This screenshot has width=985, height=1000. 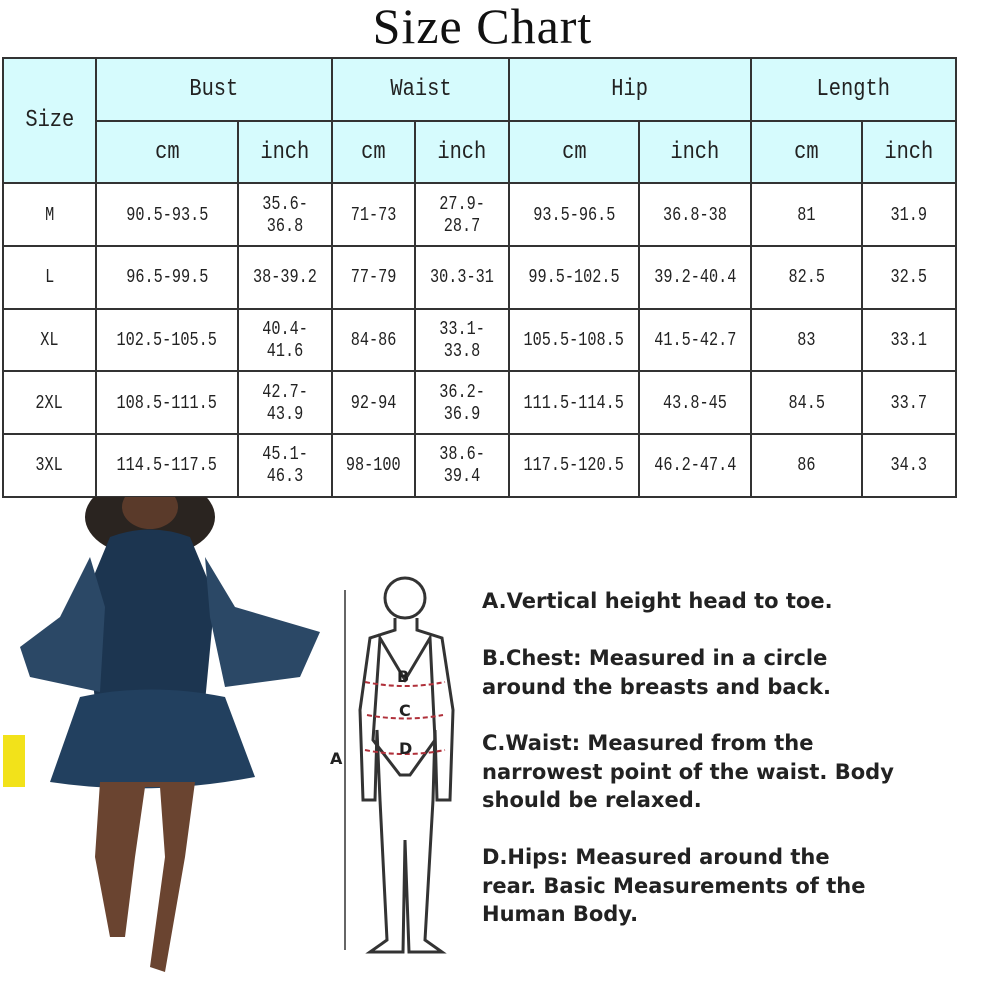 I want to click on measurement-cell: 81, so click(x=807, y=215).